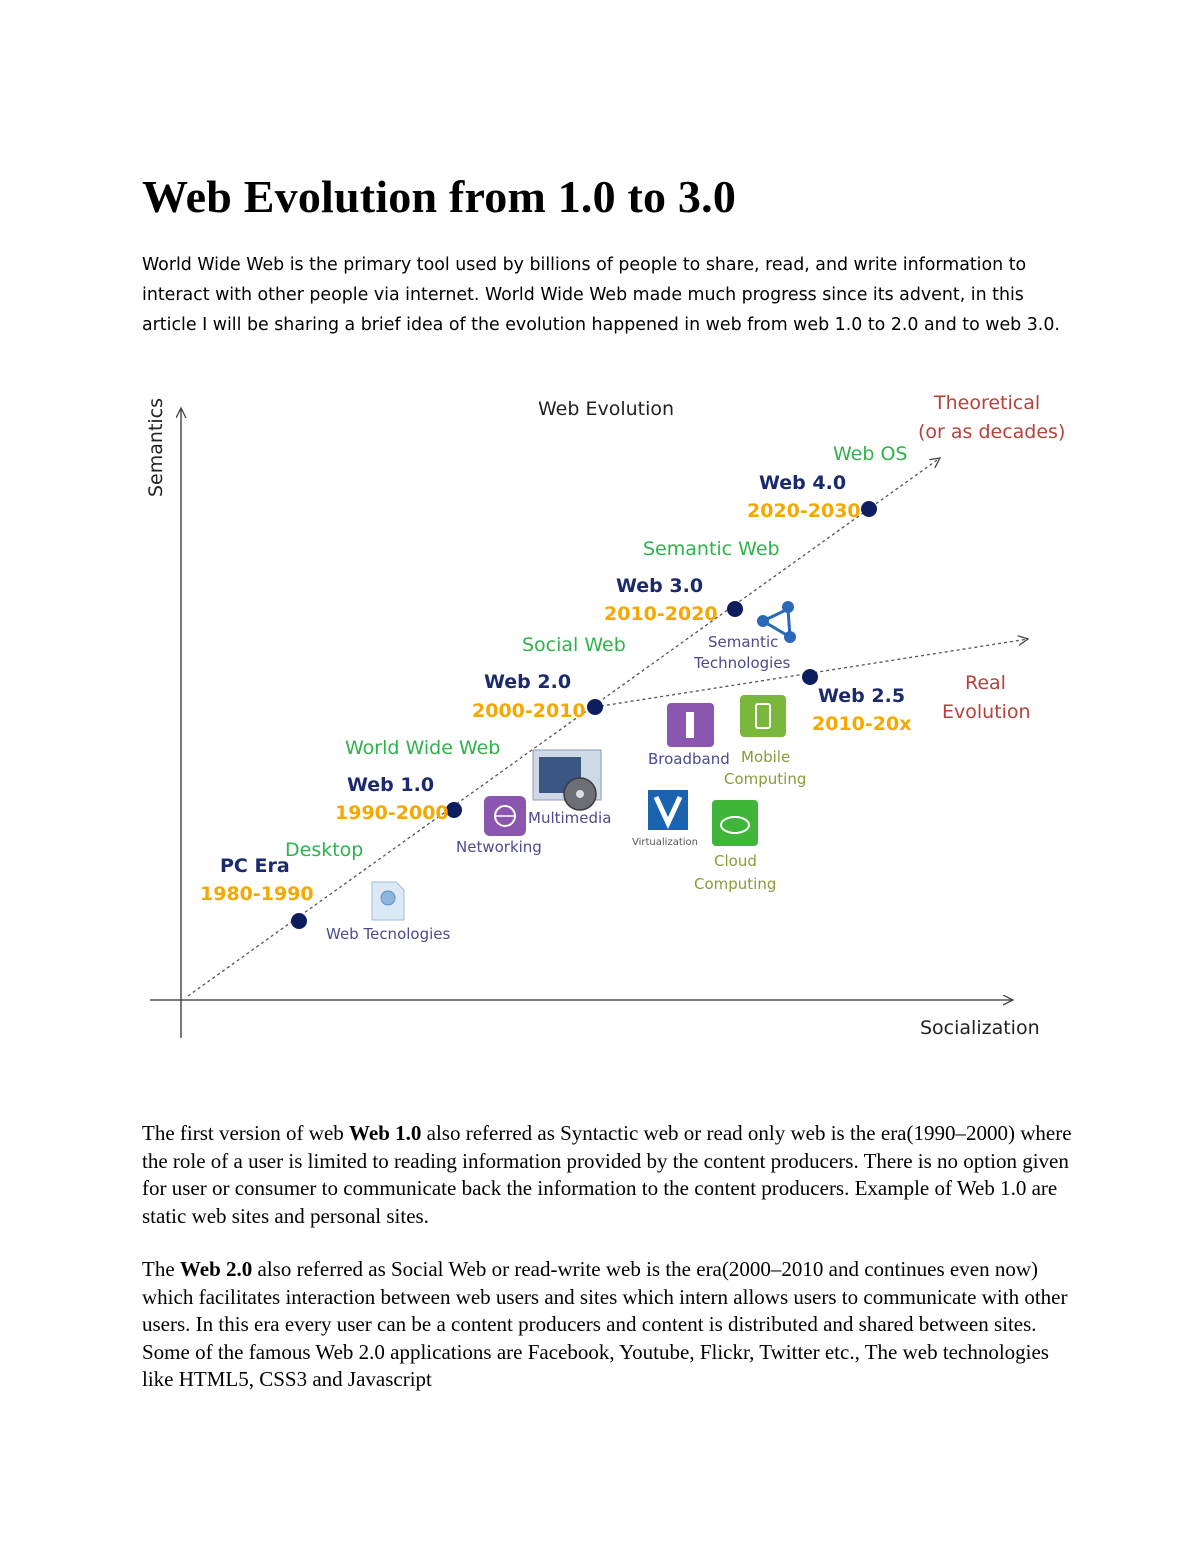  Describe the element at coordinates (980, 1028) in the screenshot. I see `x-axis-label: Socialization` at that location.